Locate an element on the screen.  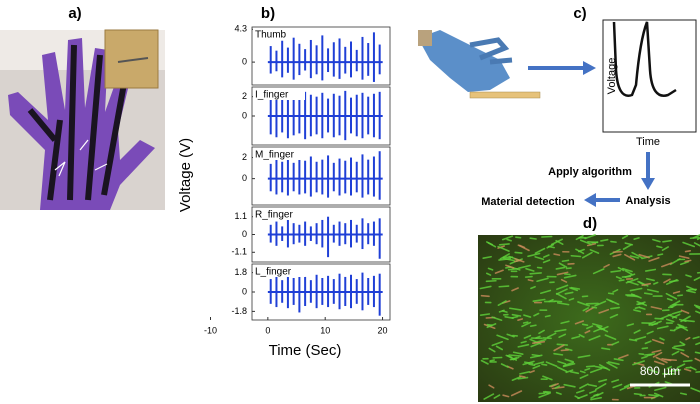
plot-ylabel: Voltage is located at coordinates (612, 76).